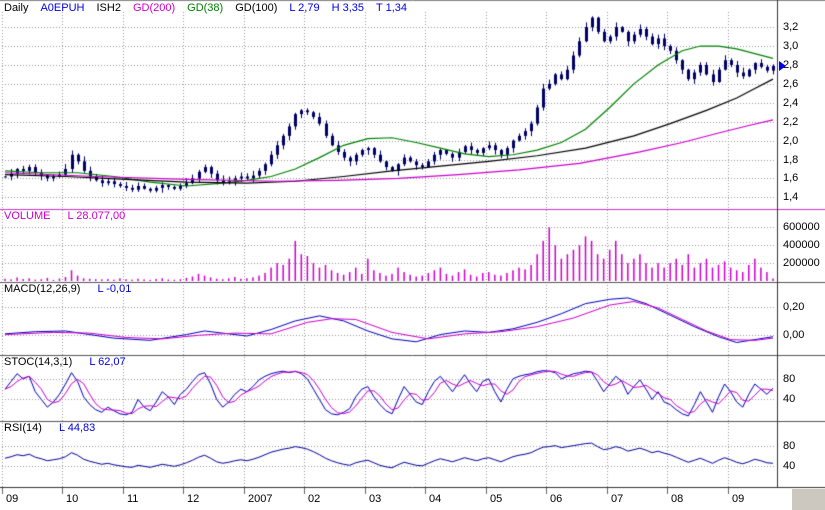 This screenshot has width=825, height=510. Describe the element at coordinates (791, 103) in the screenshot. I see `price-y-axis-label: 2,4` at that location.